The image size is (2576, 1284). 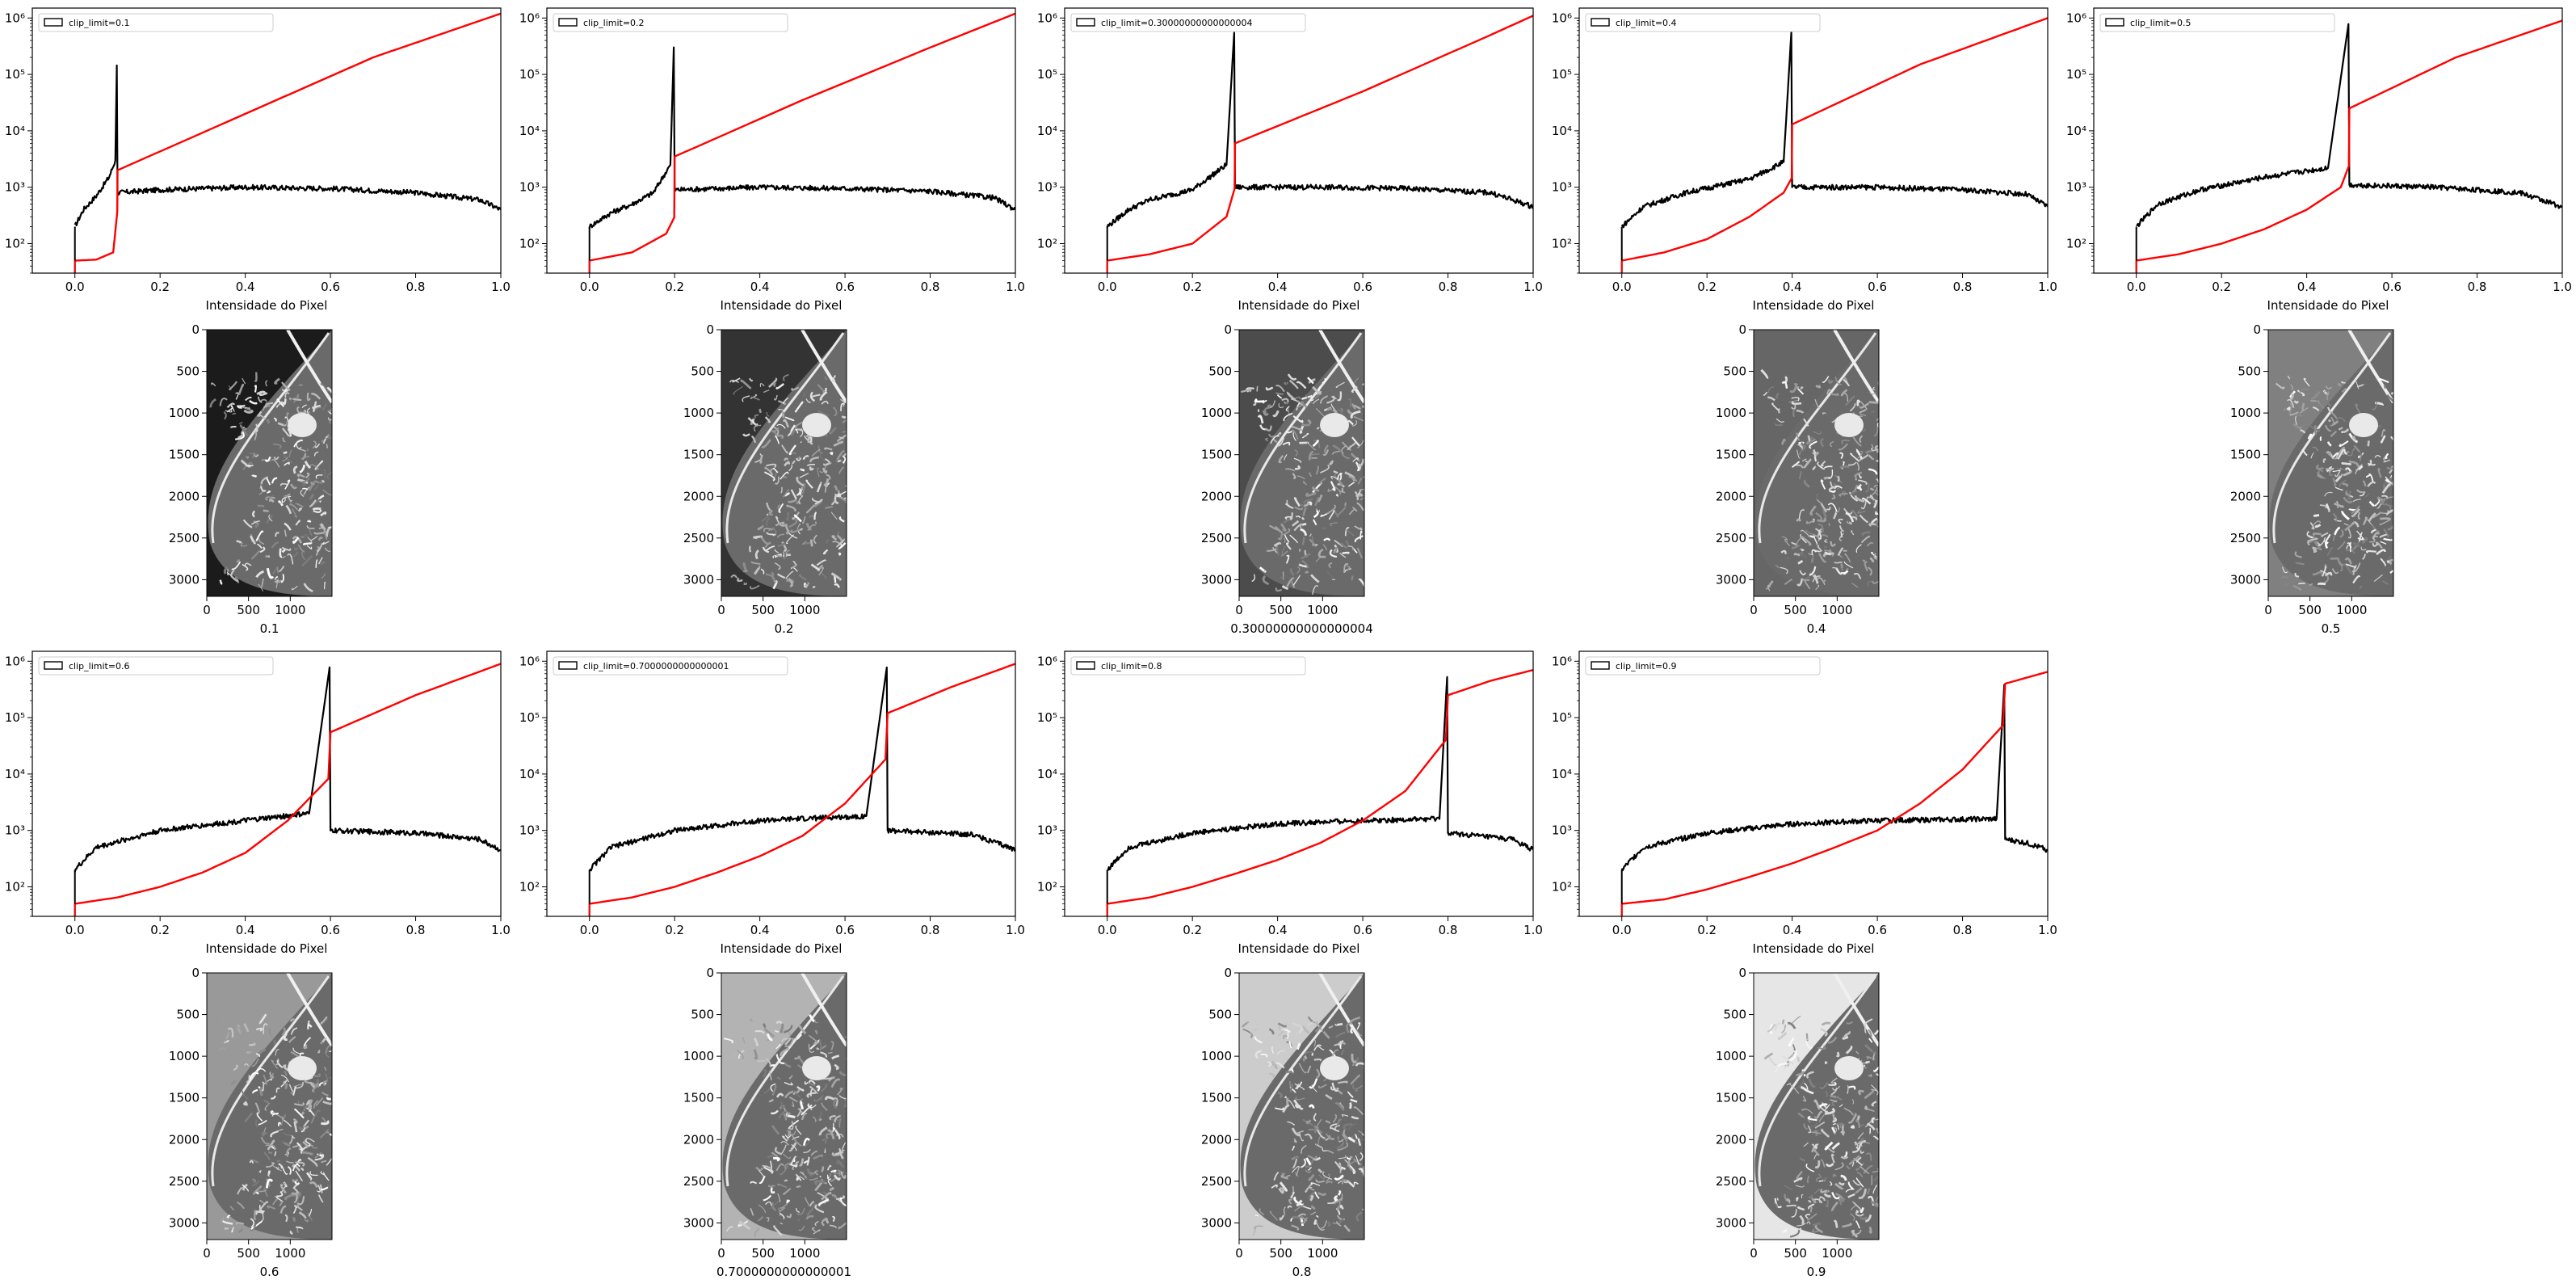 What do you see at coordinates (1302, 1272) in the screenshot?
I see `image-caption: 0.8` at bounding box center [1302, 1272].